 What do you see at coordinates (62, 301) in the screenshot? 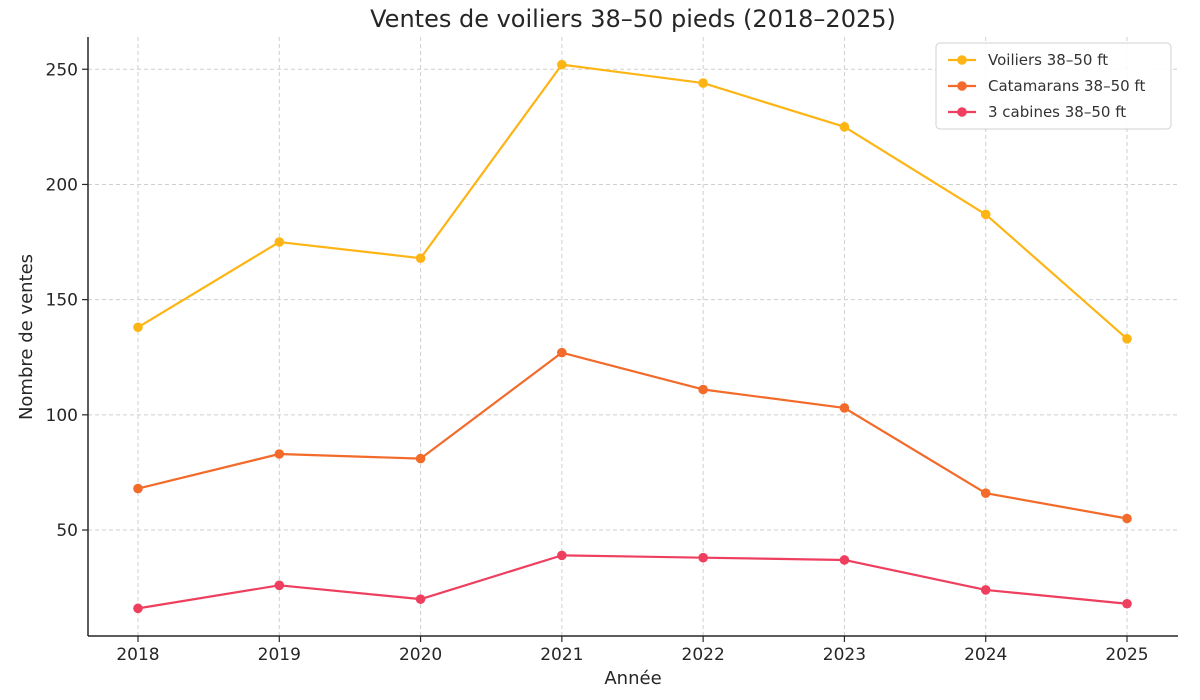
I see `y-tick-label: 150` at bounding box center [62, 301].